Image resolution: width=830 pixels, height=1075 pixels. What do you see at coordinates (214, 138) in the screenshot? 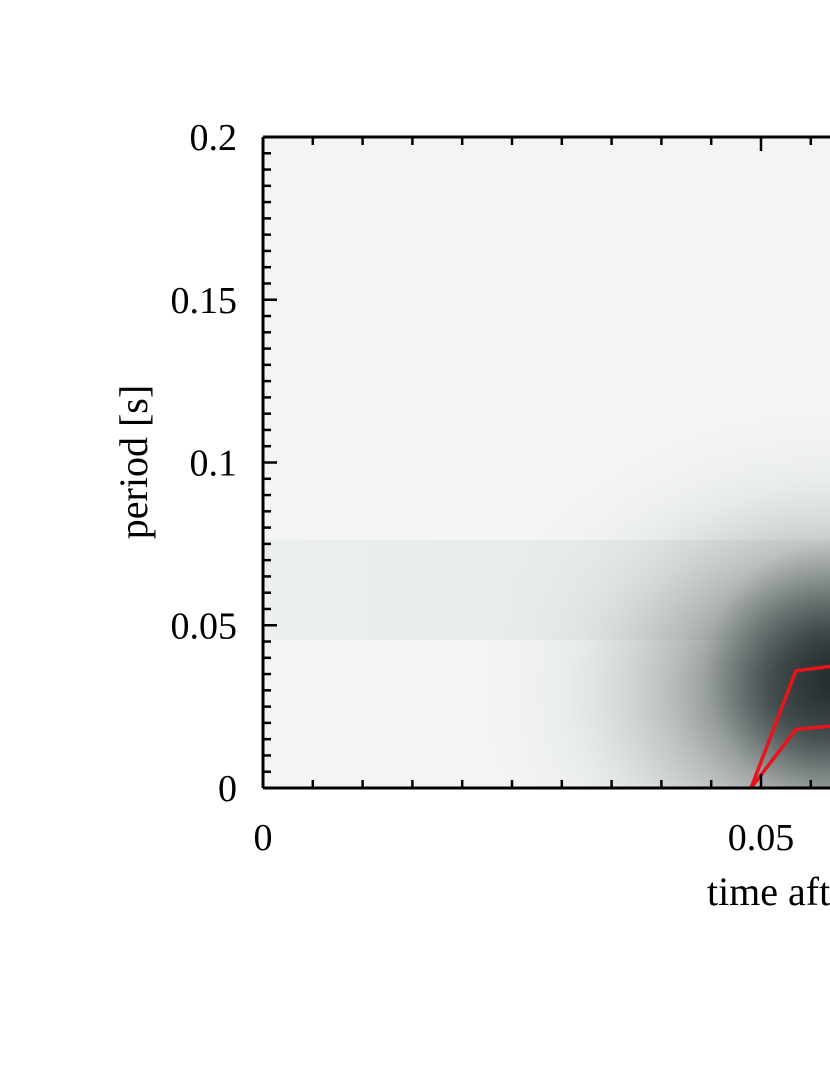
I see `y-tick-label: 0.2` at bounding box center [214, 138].